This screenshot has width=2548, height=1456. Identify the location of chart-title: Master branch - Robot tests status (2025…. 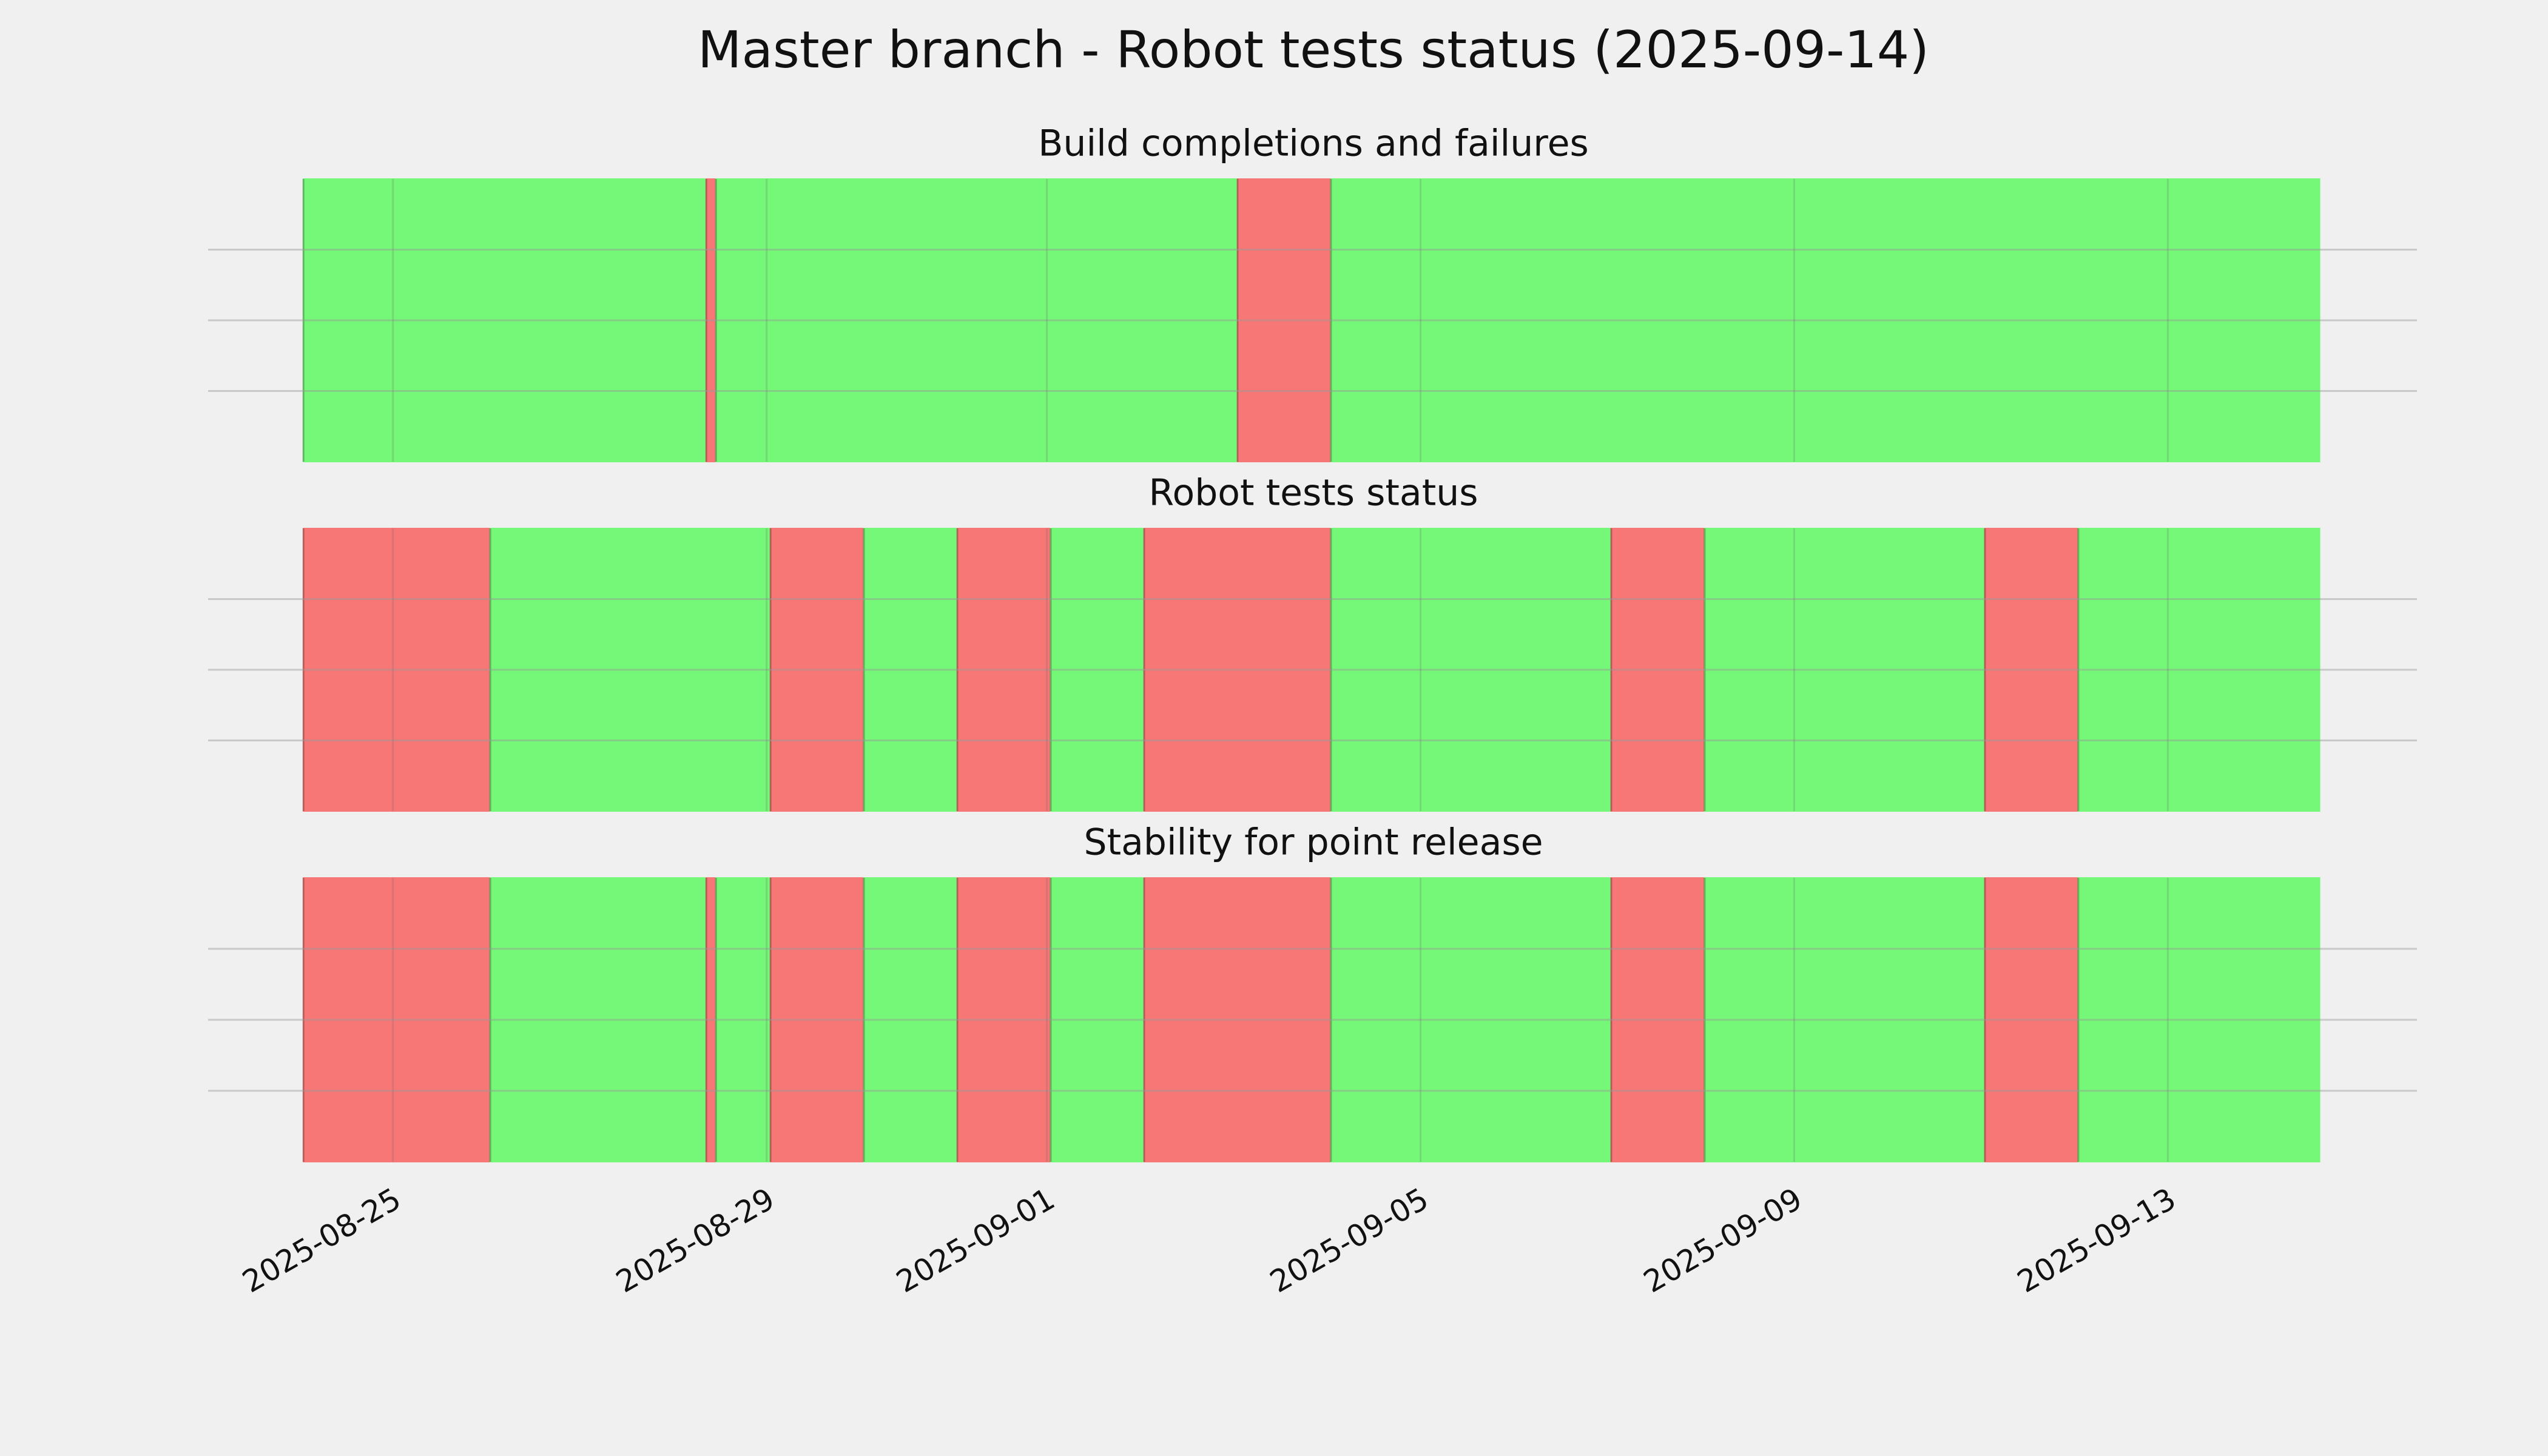
(1313, 49).